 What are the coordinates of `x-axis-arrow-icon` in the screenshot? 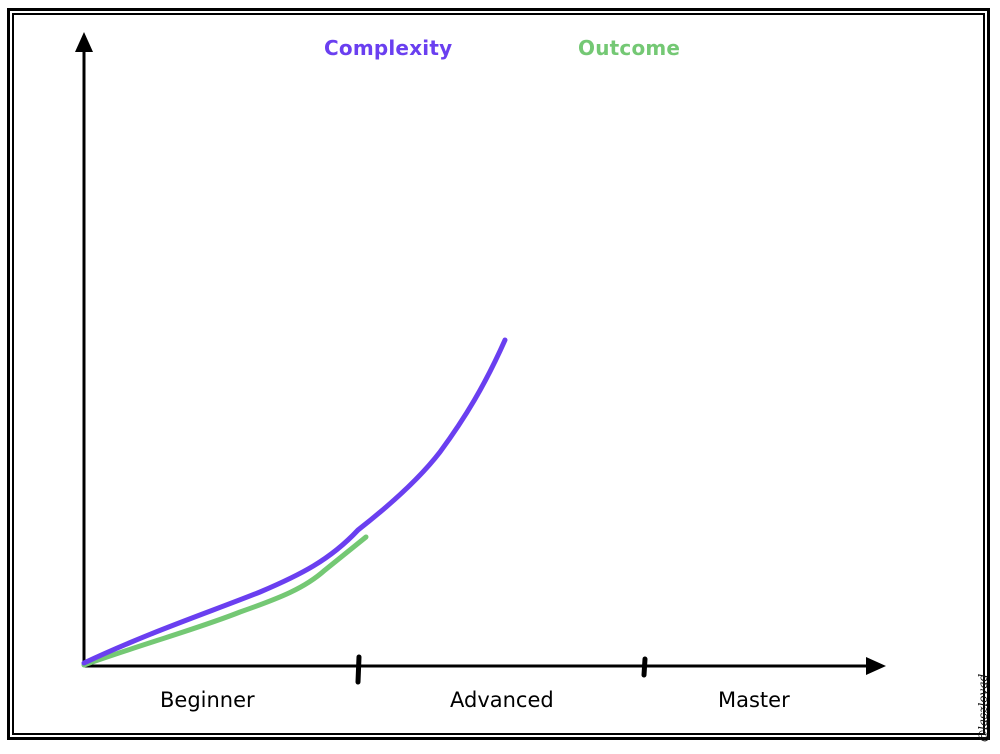 It's located at (876, 666).